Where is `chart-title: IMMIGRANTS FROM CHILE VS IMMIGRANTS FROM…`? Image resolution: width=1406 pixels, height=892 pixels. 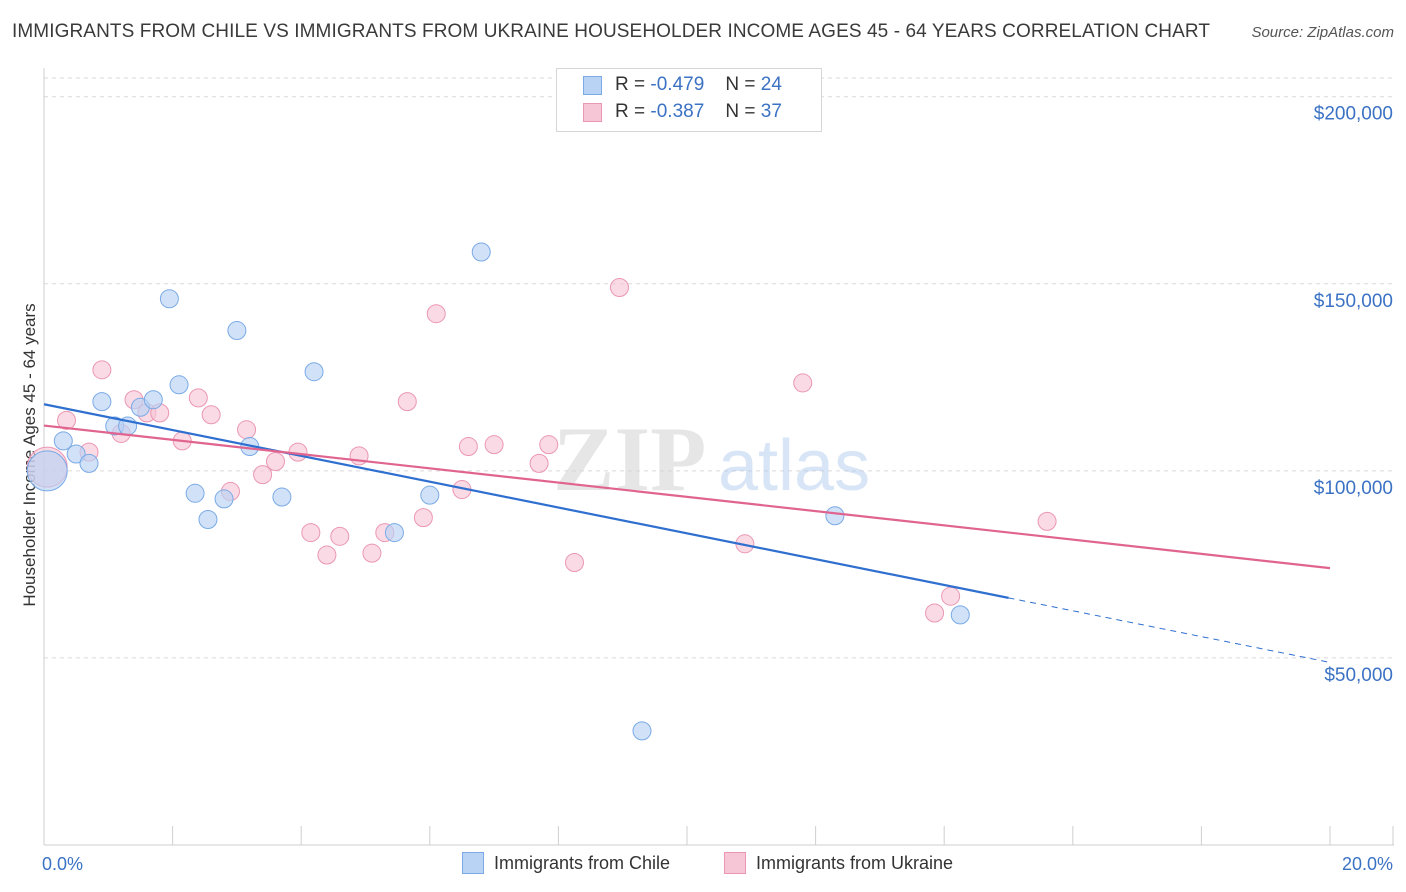 chart-title: IMMIGRANTS FROM CHILE VS IMMIGRANTS FROM… is located at coordinates (611, 31).